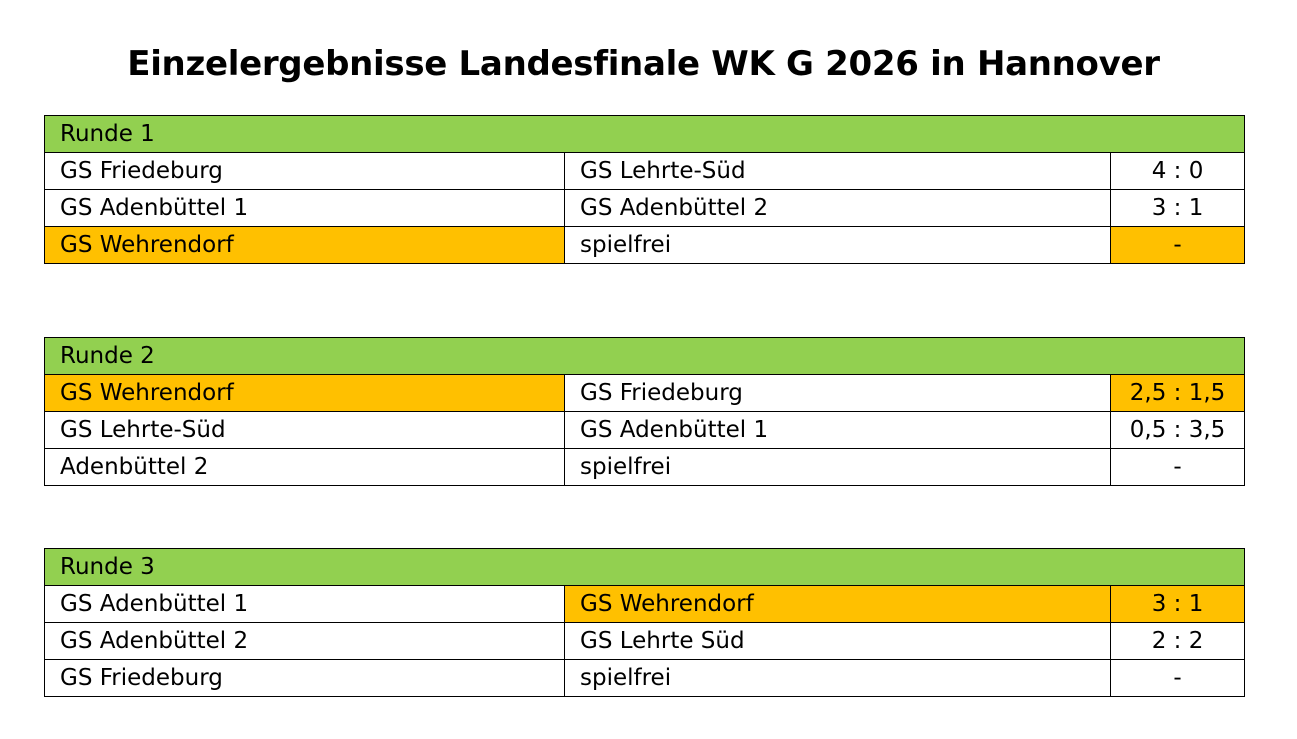  I want to click on round-label: Runde 3, so click(644, 567).